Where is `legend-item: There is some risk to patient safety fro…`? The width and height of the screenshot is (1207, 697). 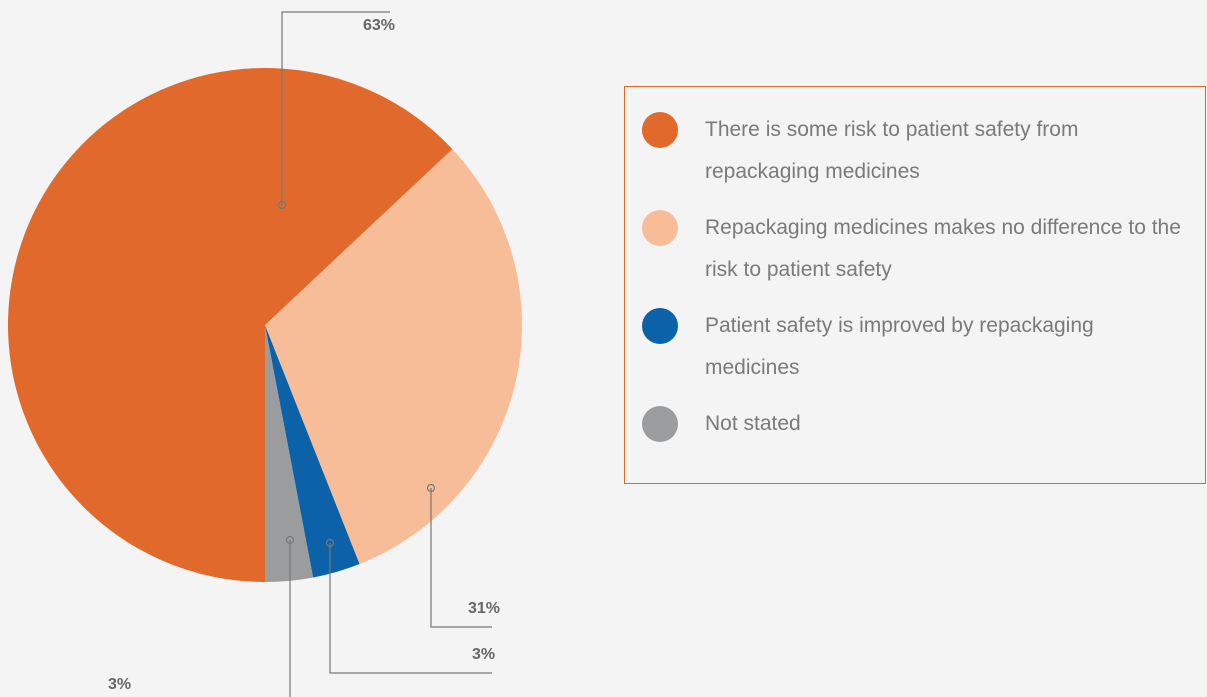 legend-item: There is some risk to patient safety fro… is located at coordinates (905, 151).